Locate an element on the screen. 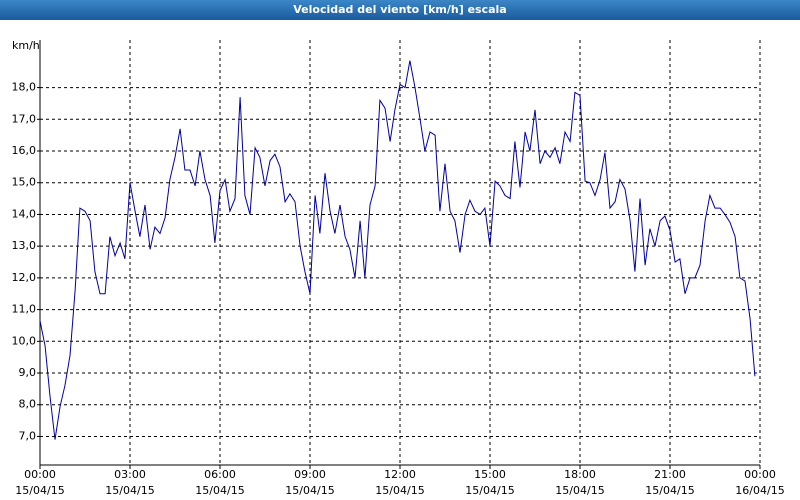  x-tick-label: 12:00 is located at coordinates (400, 474).